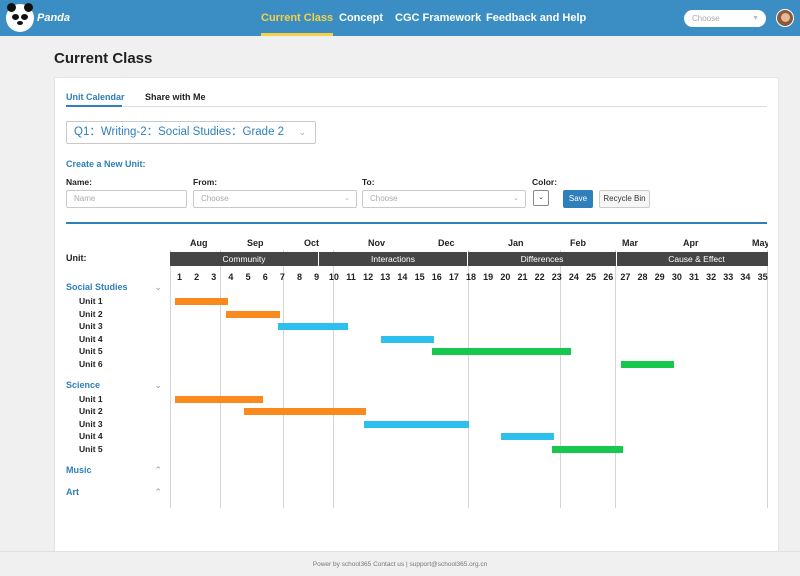 Image resolution: width=800 pixels, height=576 pixels. I want to click on to-select: Choose ⌄, so click(444, 199).